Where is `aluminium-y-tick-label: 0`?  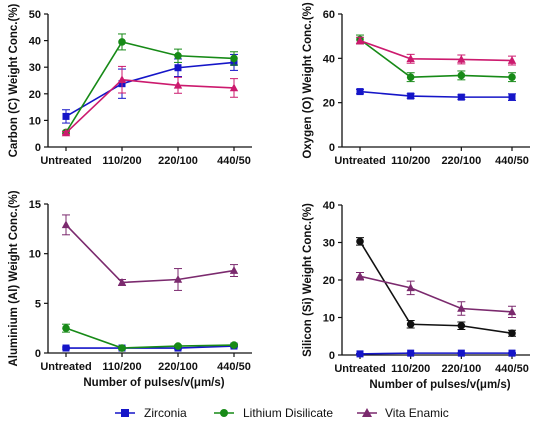
aluminium-y-tick-label: 0 is located at coordinates (38, 354).